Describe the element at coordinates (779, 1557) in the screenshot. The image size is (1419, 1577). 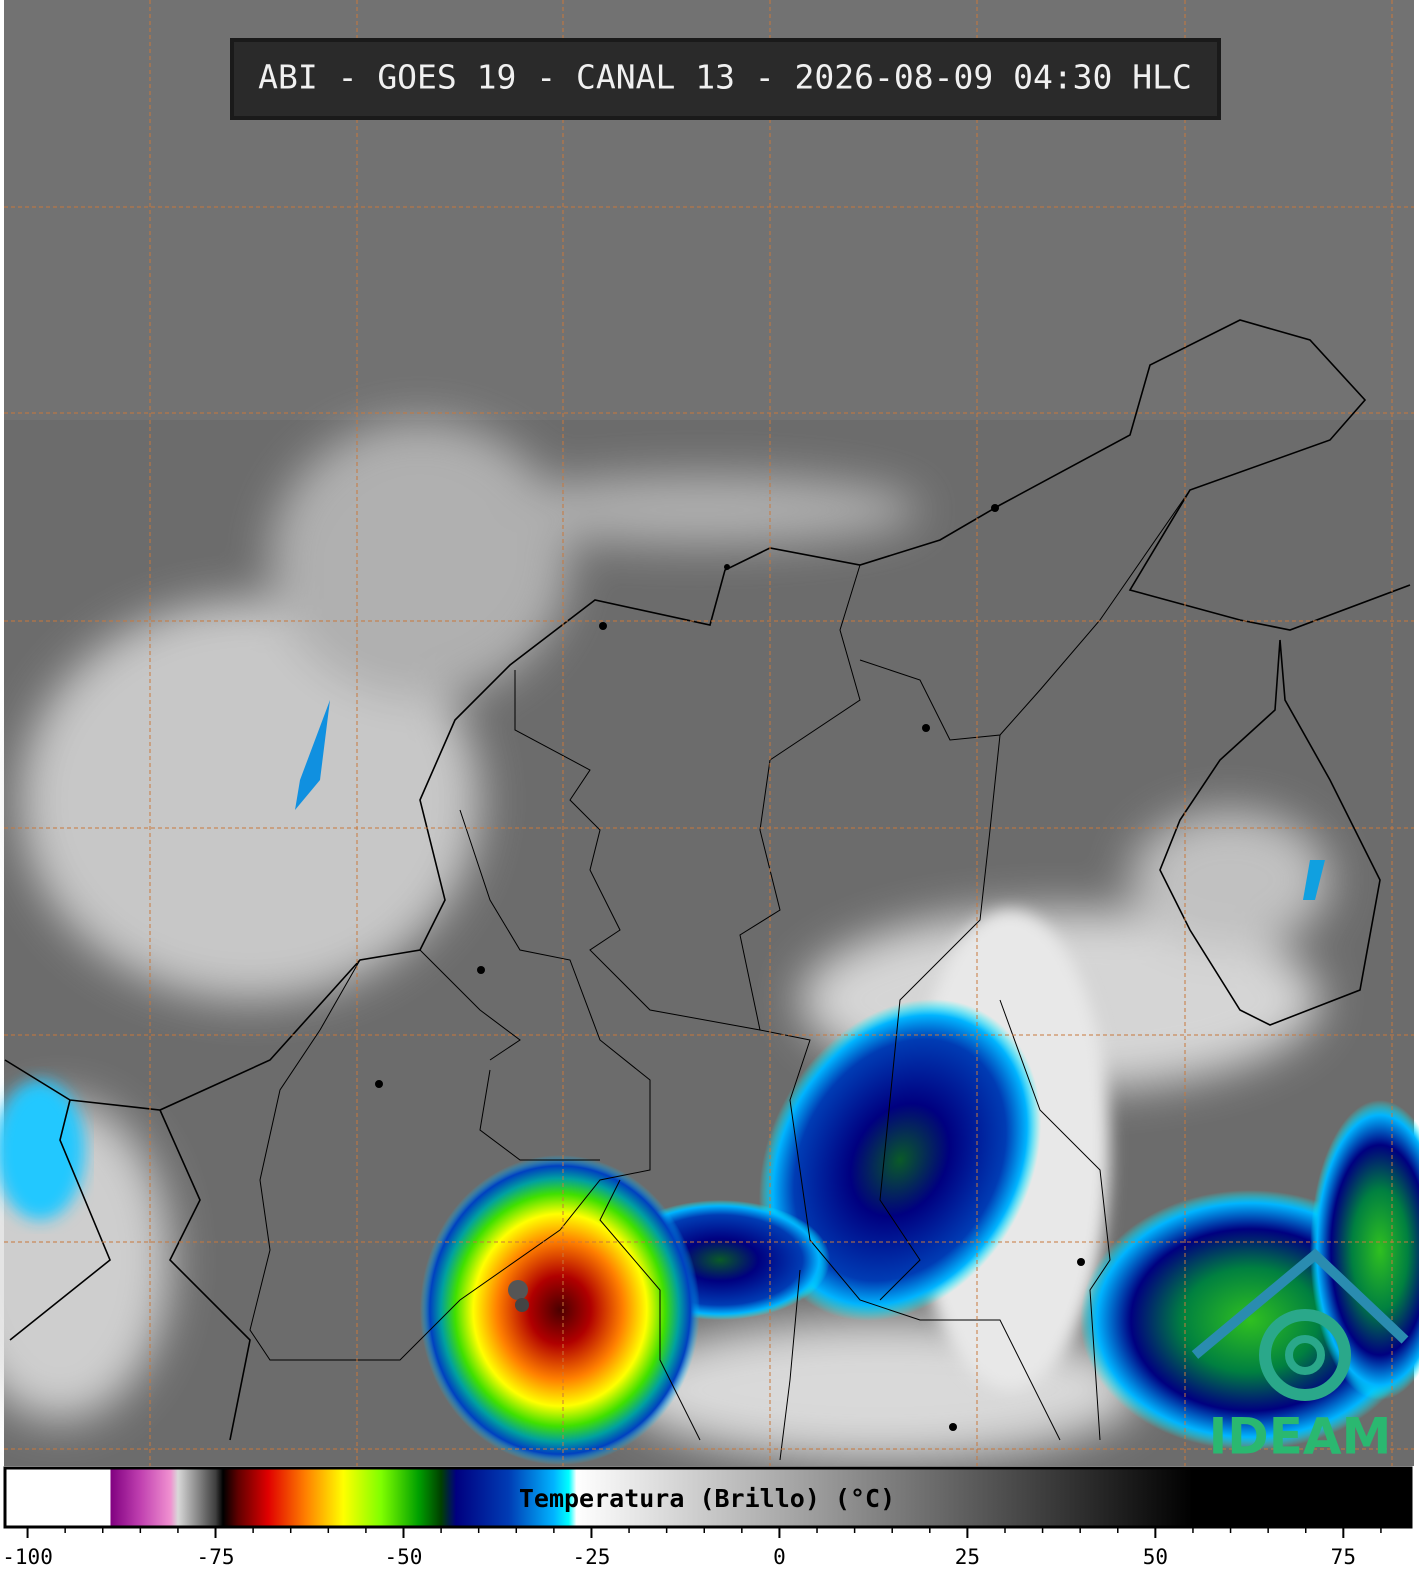
I see `colorbar-tick-label: 0` at that location.